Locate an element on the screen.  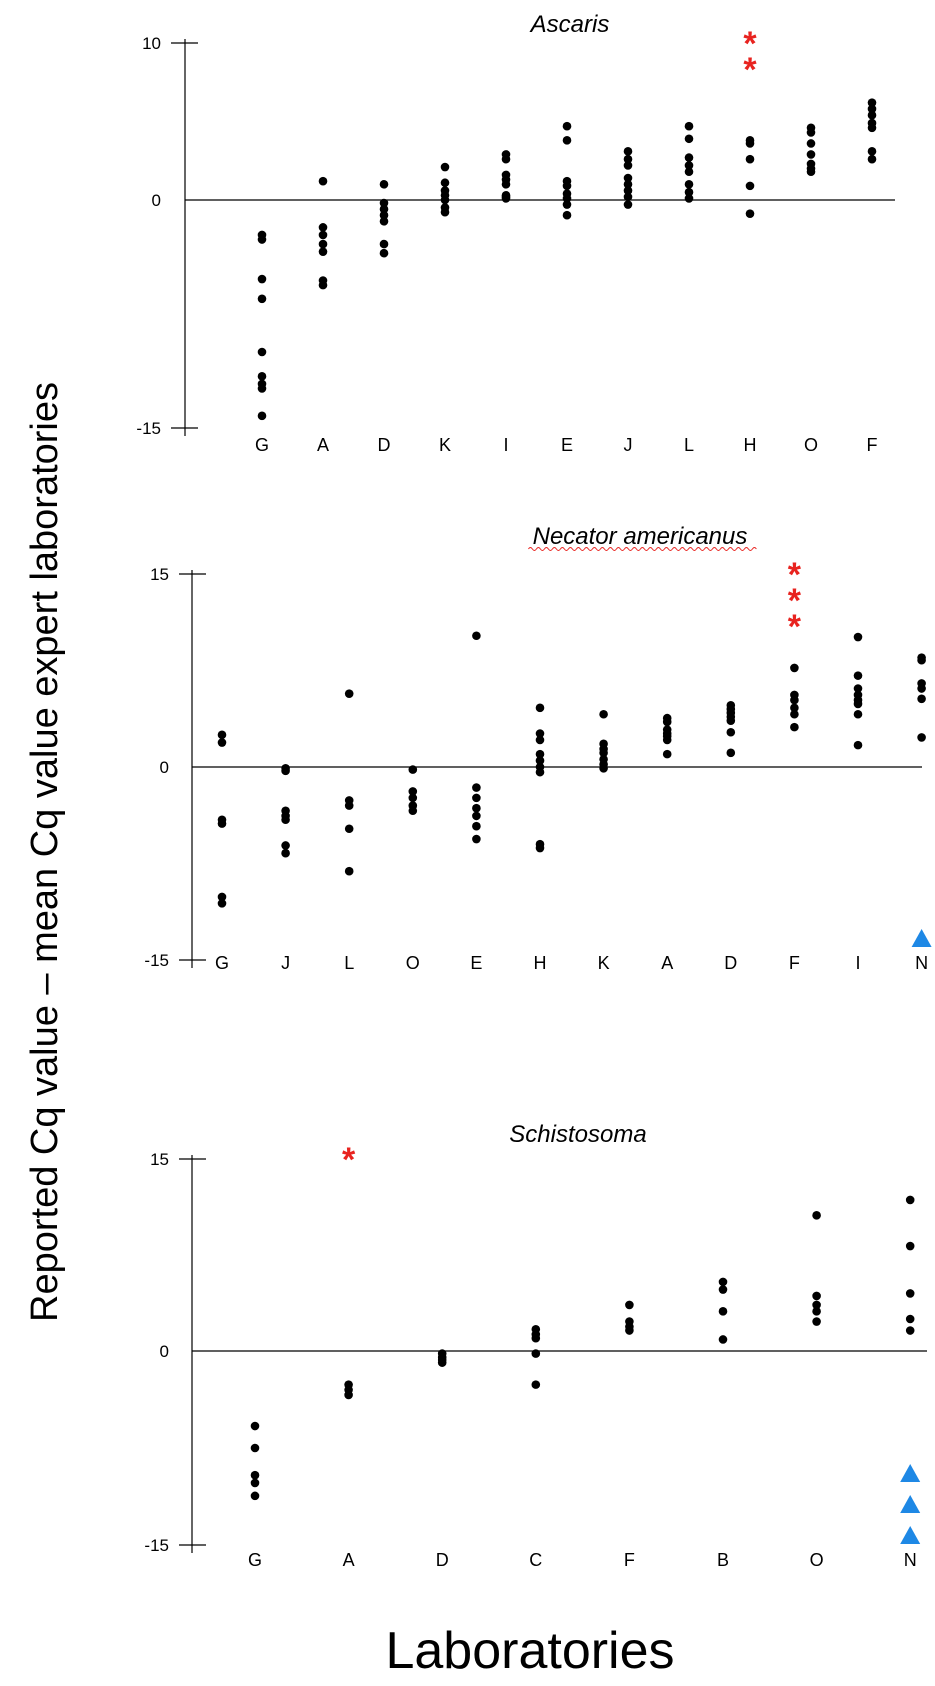
category-label: I is located at coordinates (505, 445).